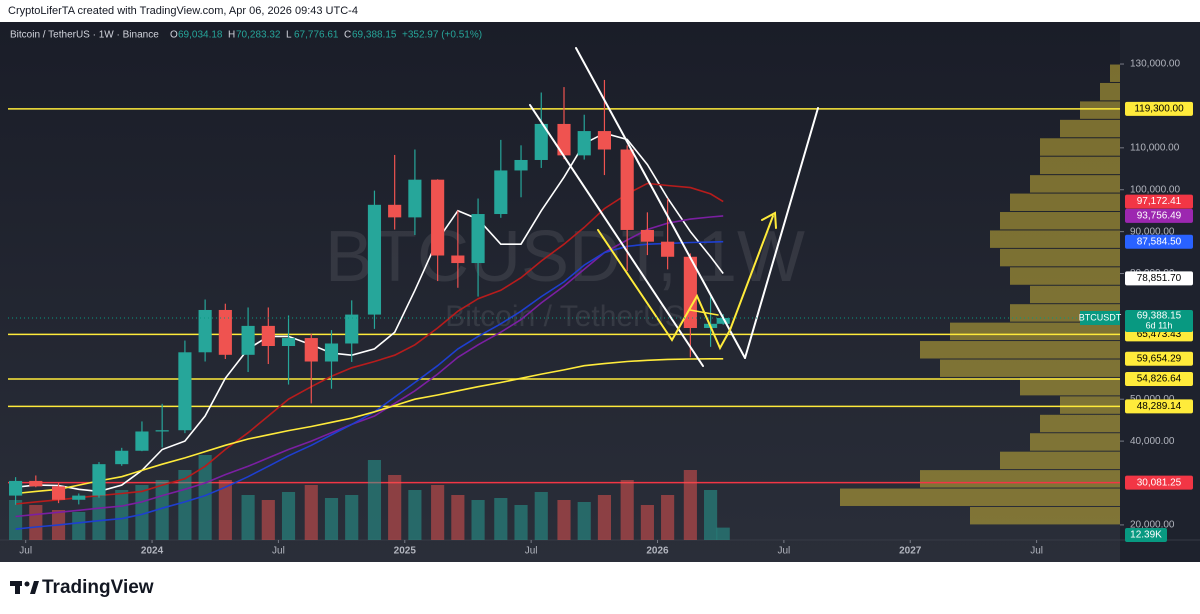 This screenshot has width=1200, height=614. Describe the element at coordinates (316, 35) in the screenshot. I see `ohlc-value: 67,776.61` at that location.